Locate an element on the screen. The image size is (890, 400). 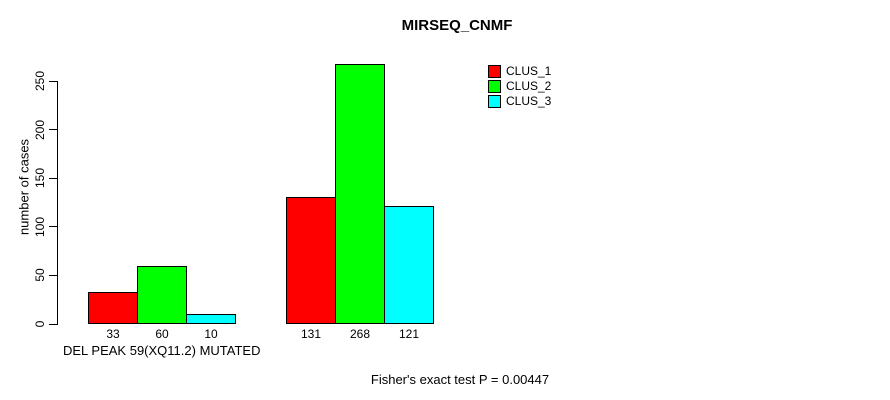
legend-label: CLUS_3 is located at coordinates (529, 101).